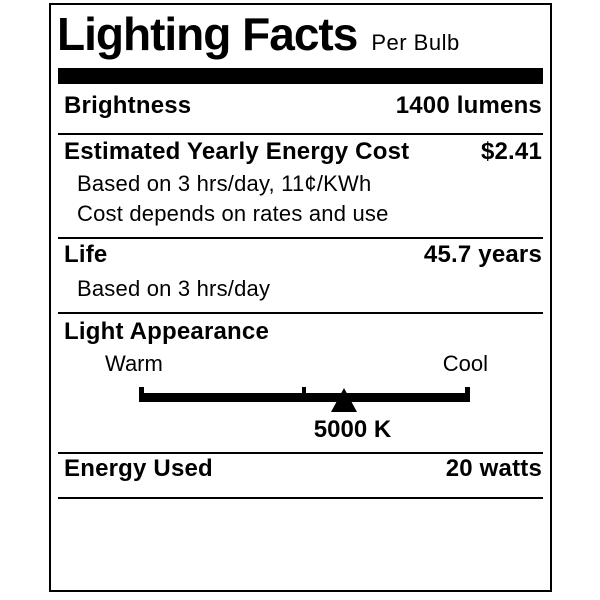  What do you see at coordinates (468, 105) in the screenshot?
I see `brightness-value: 1400 lumens` at bounding box center [468, 105].